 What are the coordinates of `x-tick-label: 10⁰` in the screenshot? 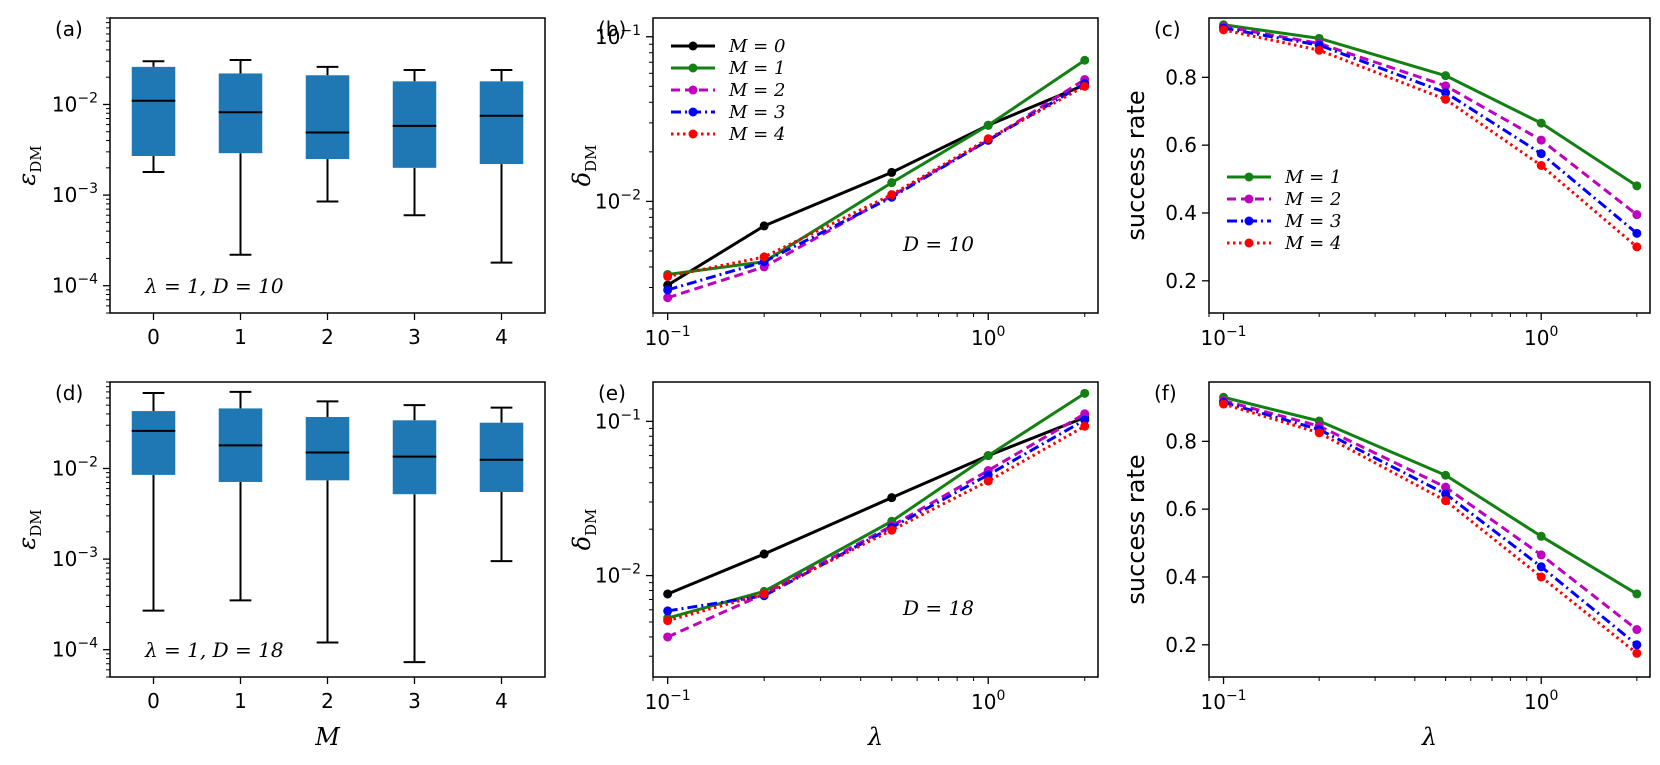 It's located at (988, 701).